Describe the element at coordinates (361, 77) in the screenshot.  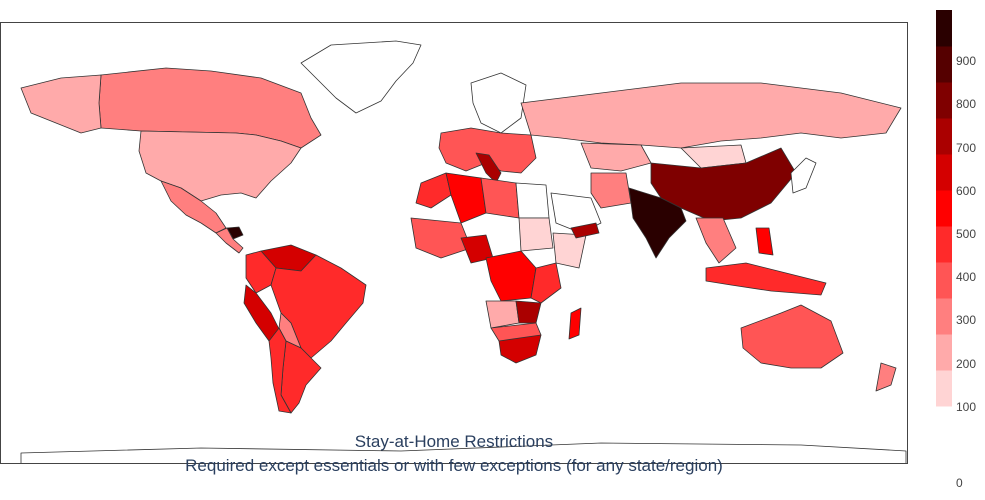
I see `region-greenland` at that location.